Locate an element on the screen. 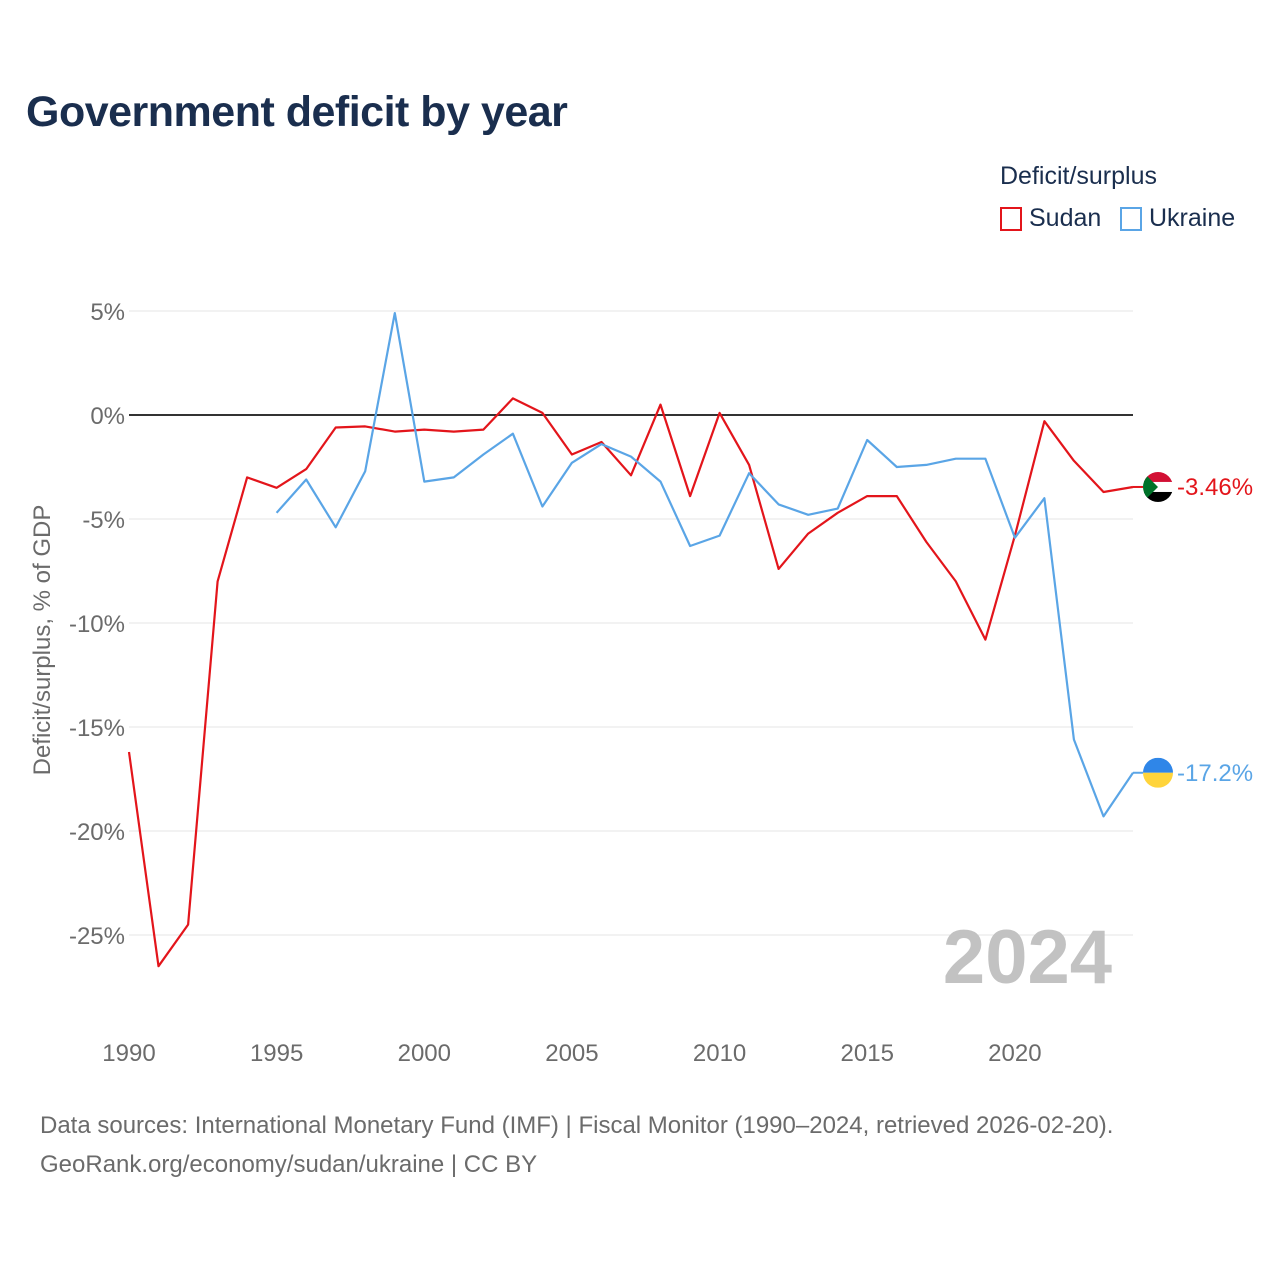 This screenshot has height=1280, width=1280. legend-item-sudan: Sudan is located at coordinates (1050, 218).